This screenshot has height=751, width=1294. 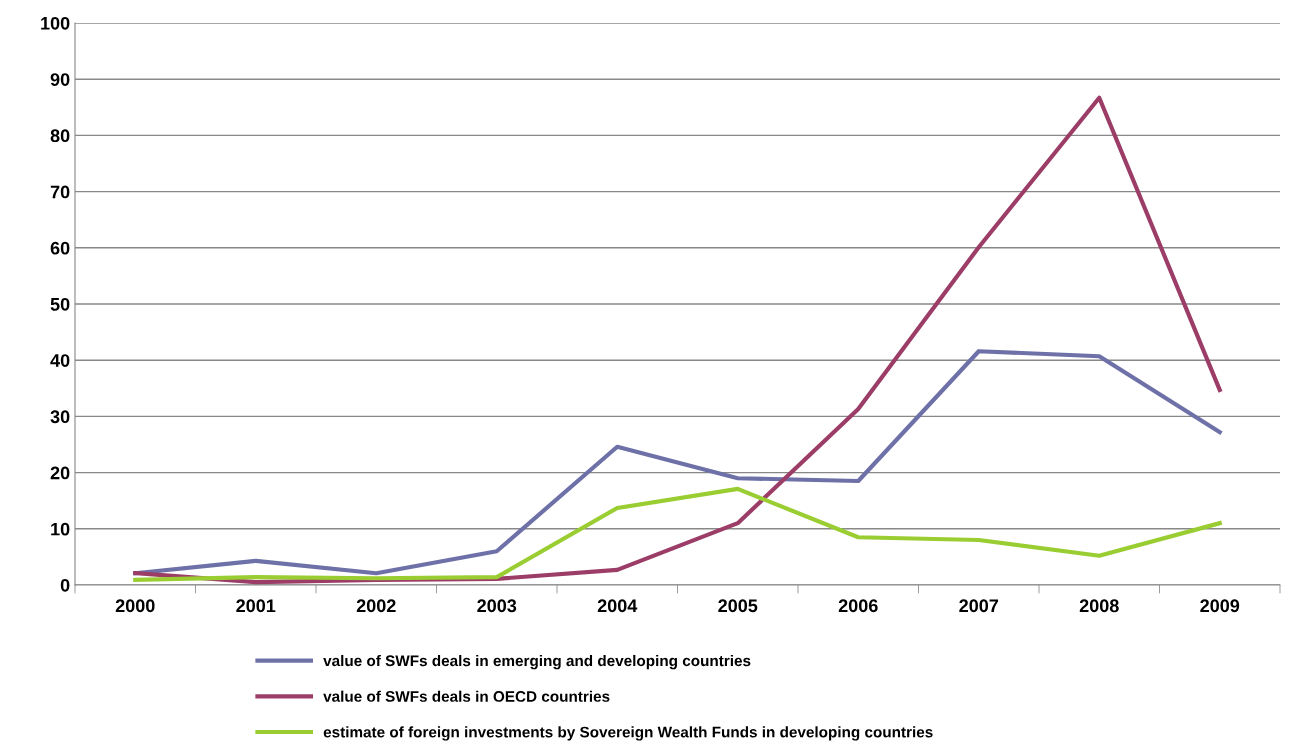 What do you see at coordinates (858, 606) in the screenshot?
I see `x-tick-label: 2006` at bounding box center [858, 606].